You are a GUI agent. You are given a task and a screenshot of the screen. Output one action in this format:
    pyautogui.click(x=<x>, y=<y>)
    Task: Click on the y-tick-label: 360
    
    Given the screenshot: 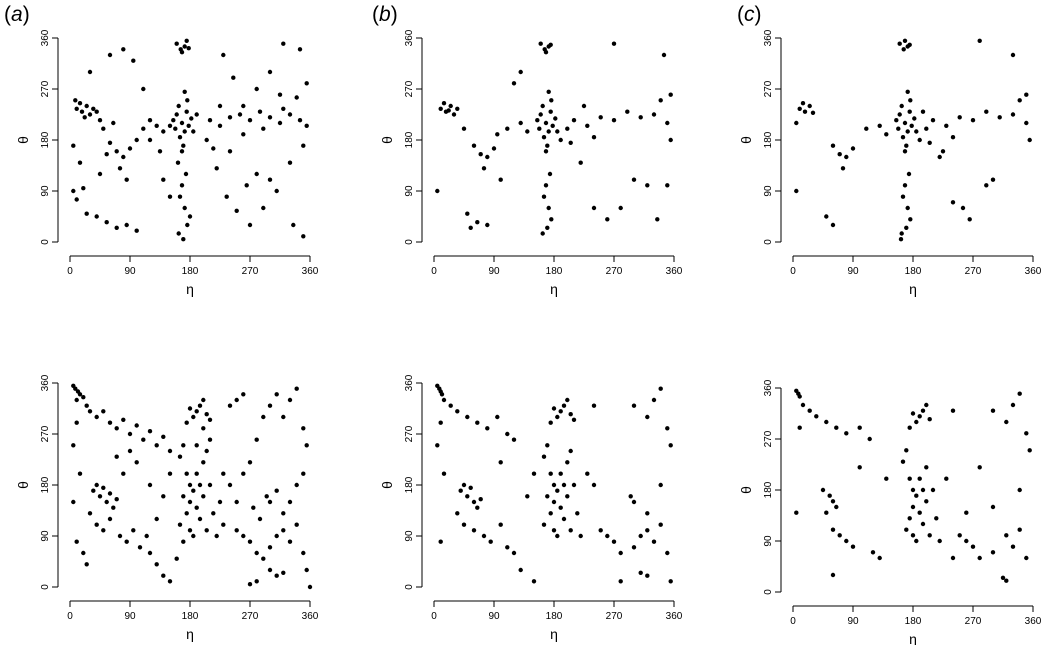 What is the action you would take?
    pyautogui.click(x=768, y=387)
    